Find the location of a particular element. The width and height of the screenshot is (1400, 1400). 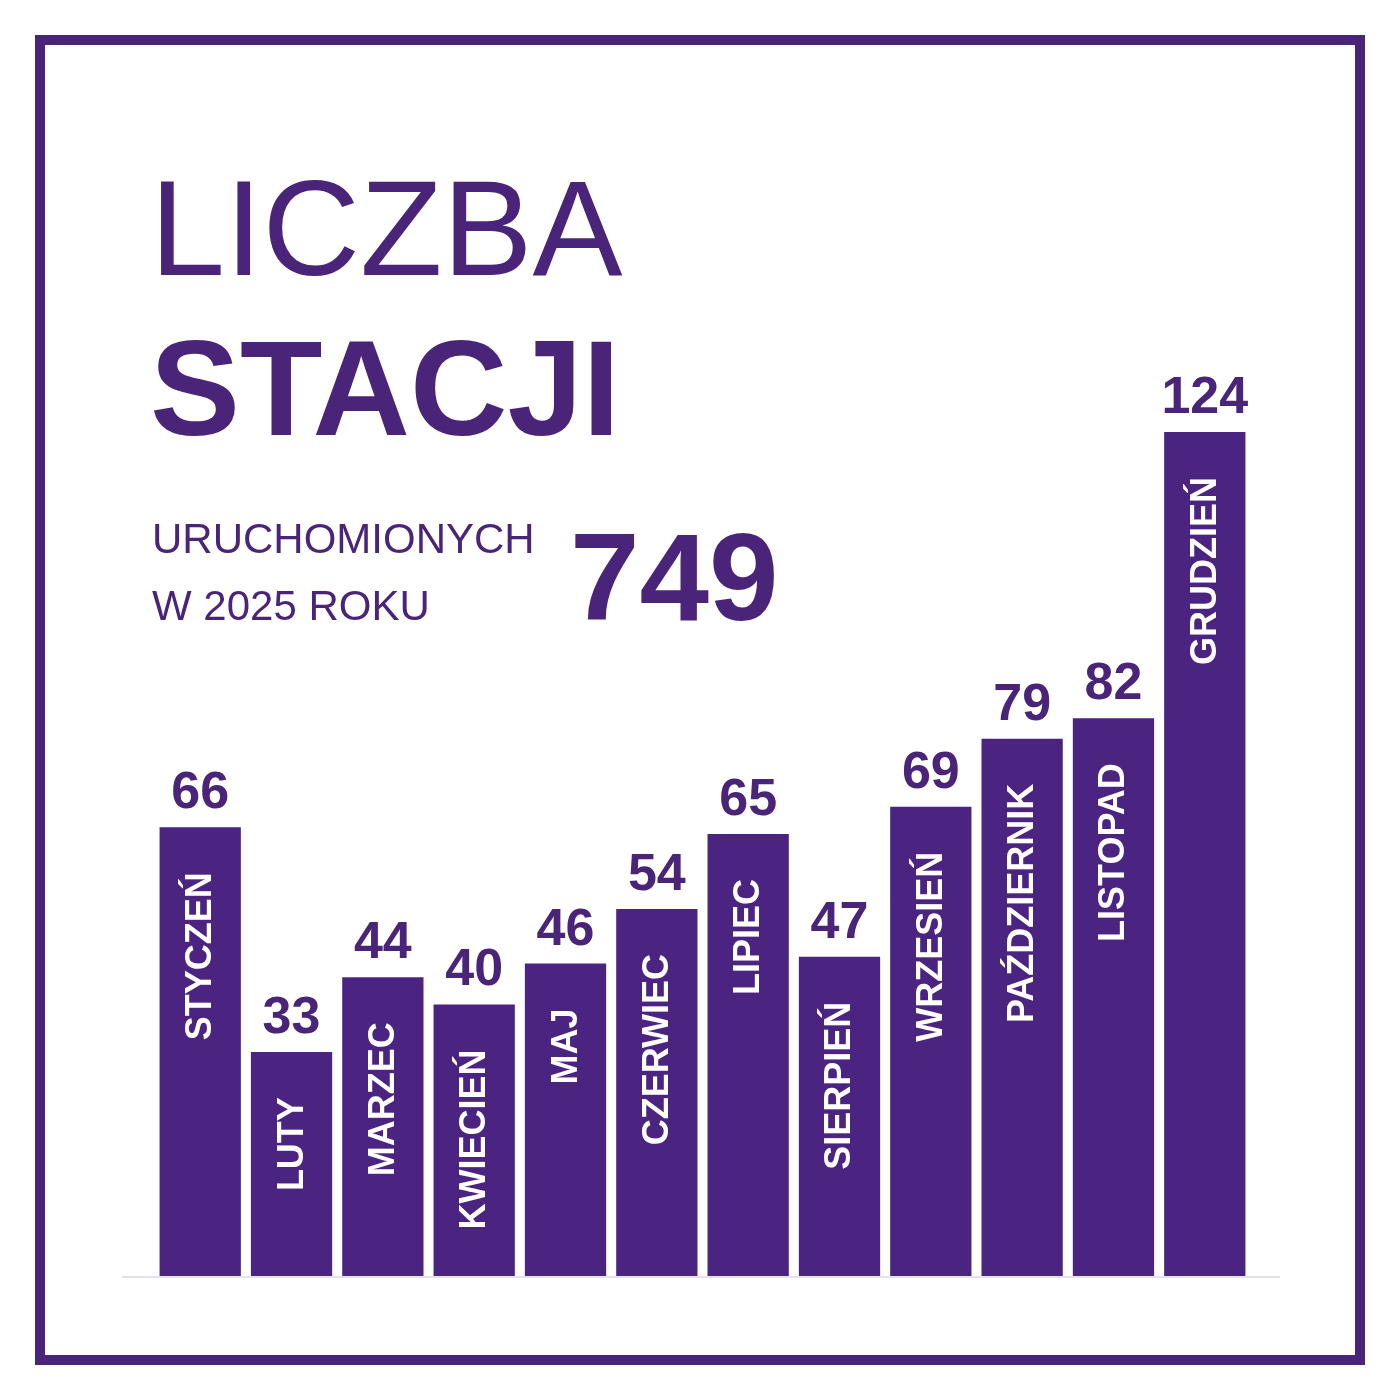

data-label: 44 is located at coordinates (382, 940).